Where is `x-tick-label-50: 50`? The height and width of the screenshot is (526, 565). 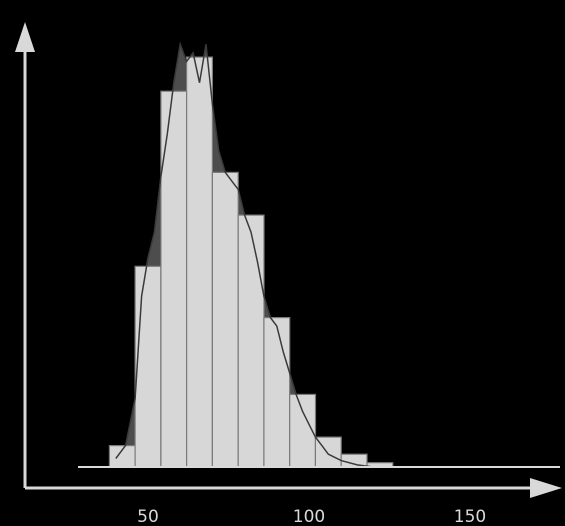 x-tick-label-50: 50 is located at coordinates (148, 516).